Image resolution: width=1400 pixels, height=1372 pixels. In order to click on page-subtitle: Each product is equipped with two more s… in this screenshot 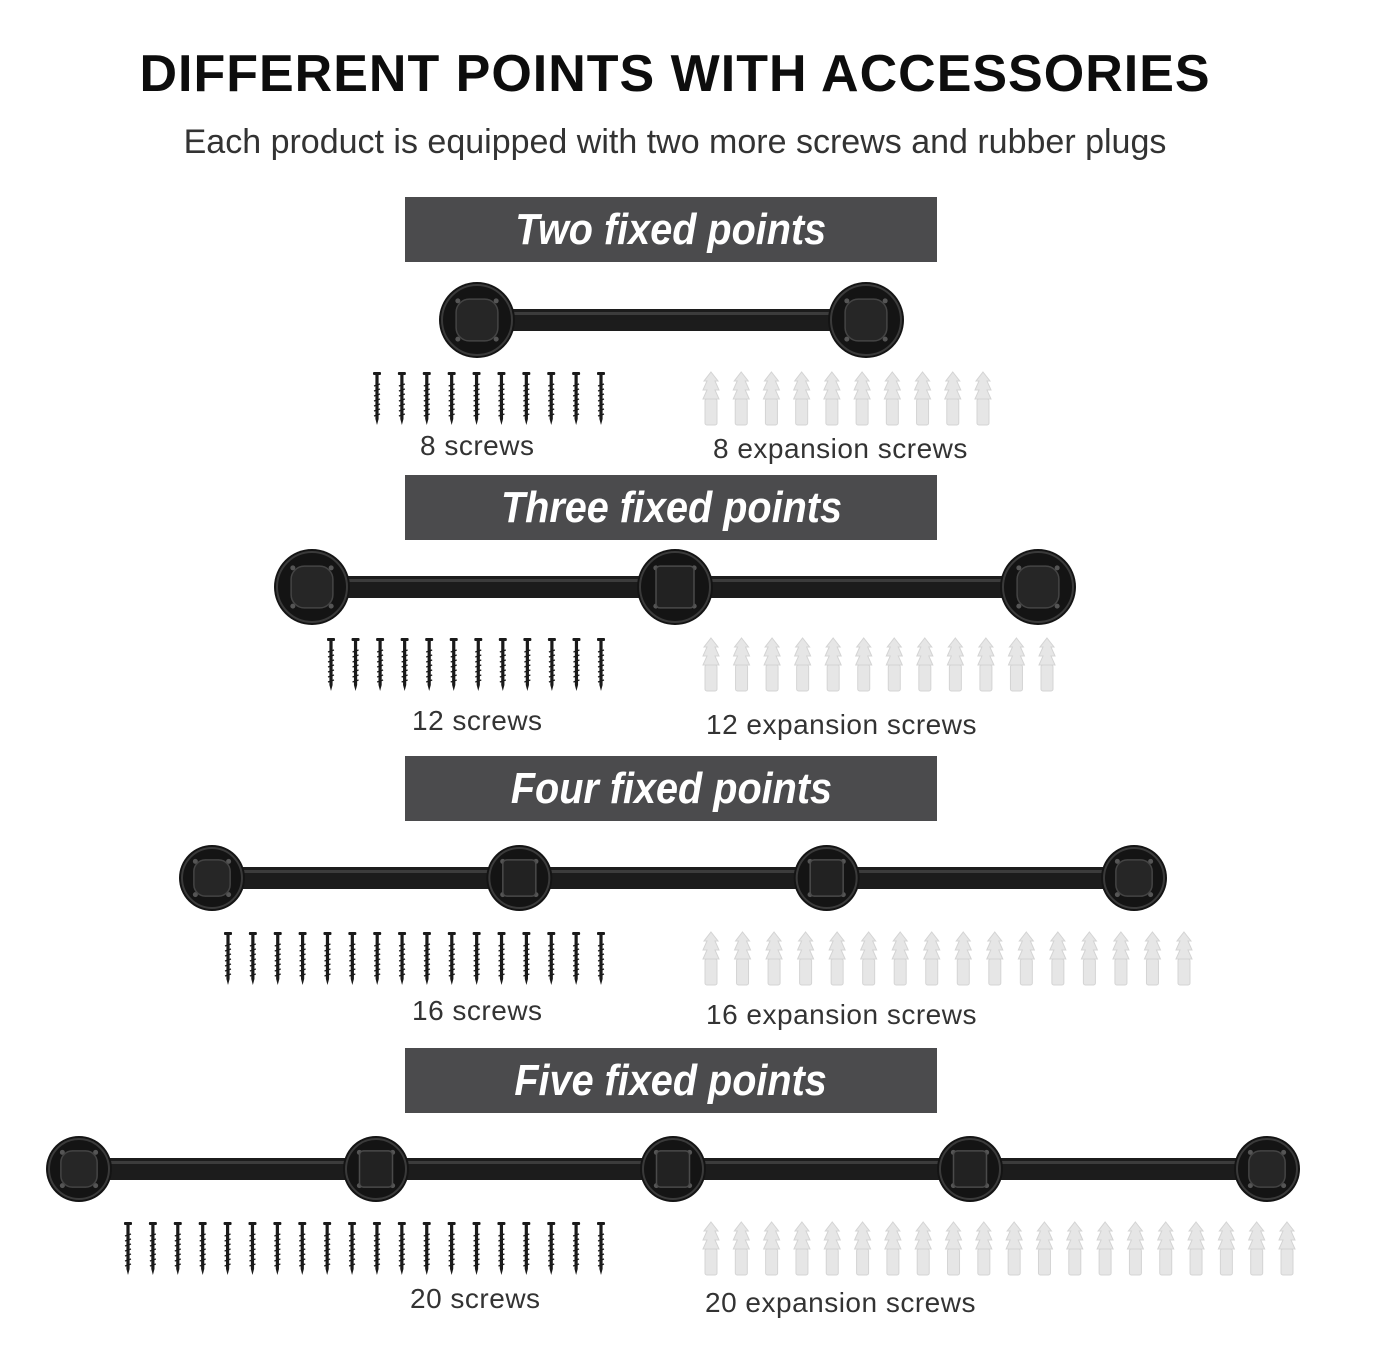, I will do `click(675, 142)`.